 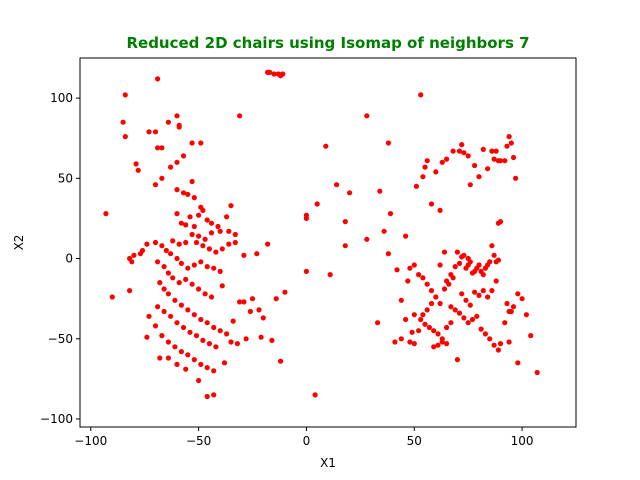 What do you see at coordinates (65, 178) in the screenshot?
I see `y-tick-label: 50` at bounding box center [65, 178].